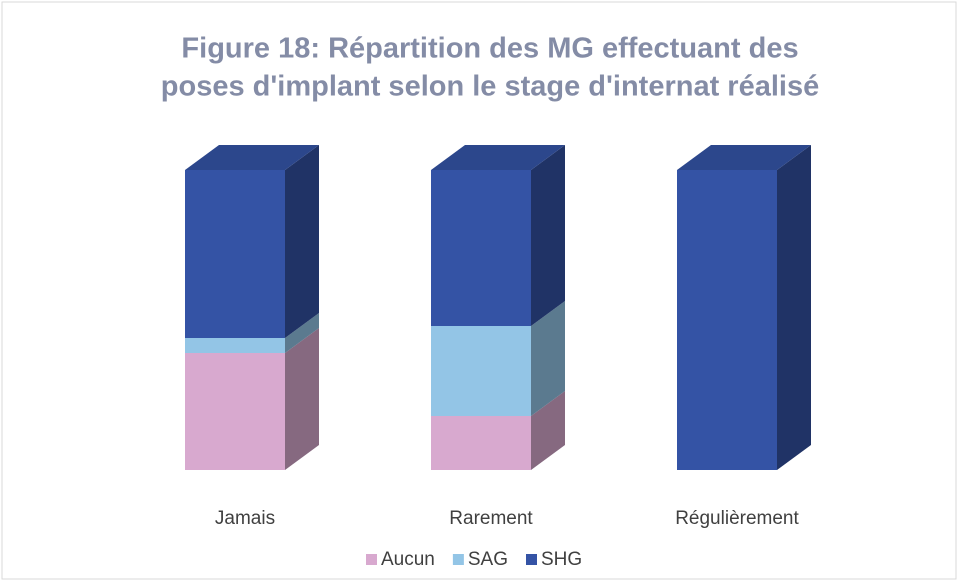 The height and width of the screenshot is (581, 958). What do you see at coordinates (408, 559) in the screenshot?
I see `legend-label: Aucun` at bounding box center [408, 559].